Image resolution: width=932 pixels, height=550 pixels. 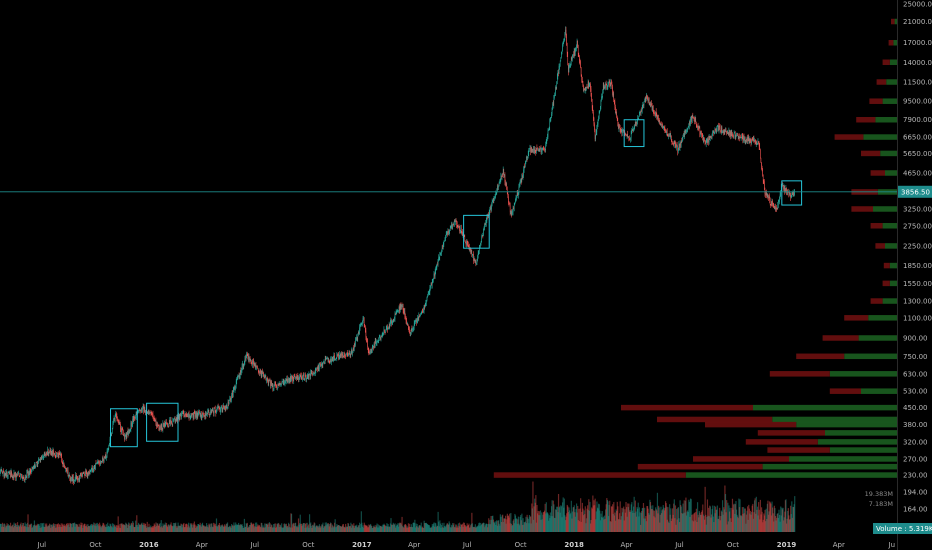 I want to click on vp-sell-bar, so click(x=886, y=283).